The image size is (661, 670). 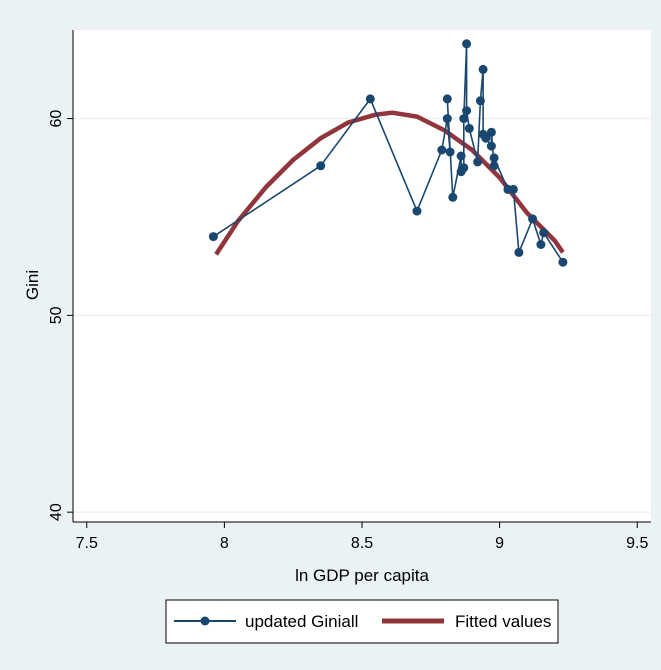 I want to click on legend: updated Giniall Fitted values, so click(x=362, y=621).